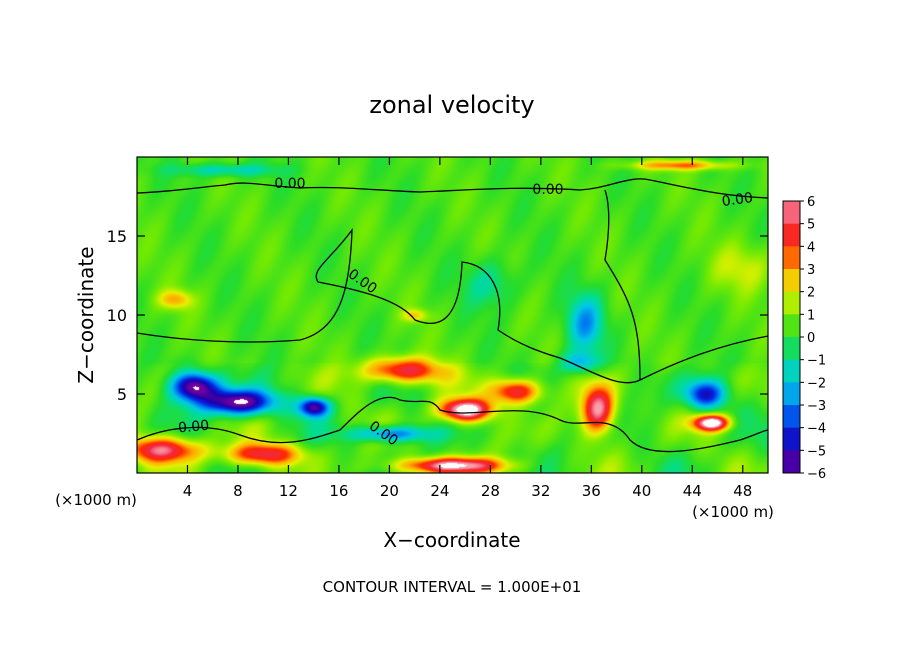 Image resolution: width=904 pixels, height=654 pixels. What do you see at coordinates (811, 315) in the screenshot?
I see `colorbar-tick-label: 1` at bounding box center [811, 315].